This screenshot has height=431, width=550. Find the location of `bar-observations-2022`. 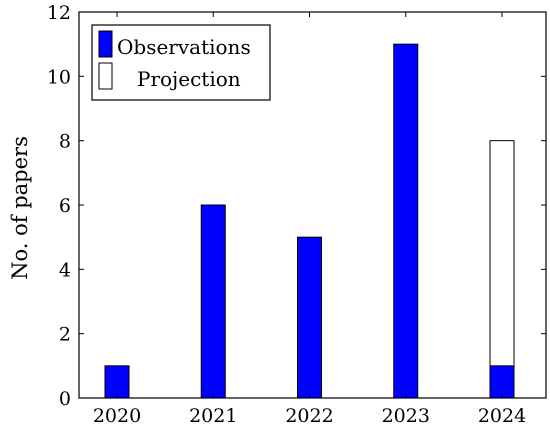

bar-observations-2022 is located at coordinates (309, 317).